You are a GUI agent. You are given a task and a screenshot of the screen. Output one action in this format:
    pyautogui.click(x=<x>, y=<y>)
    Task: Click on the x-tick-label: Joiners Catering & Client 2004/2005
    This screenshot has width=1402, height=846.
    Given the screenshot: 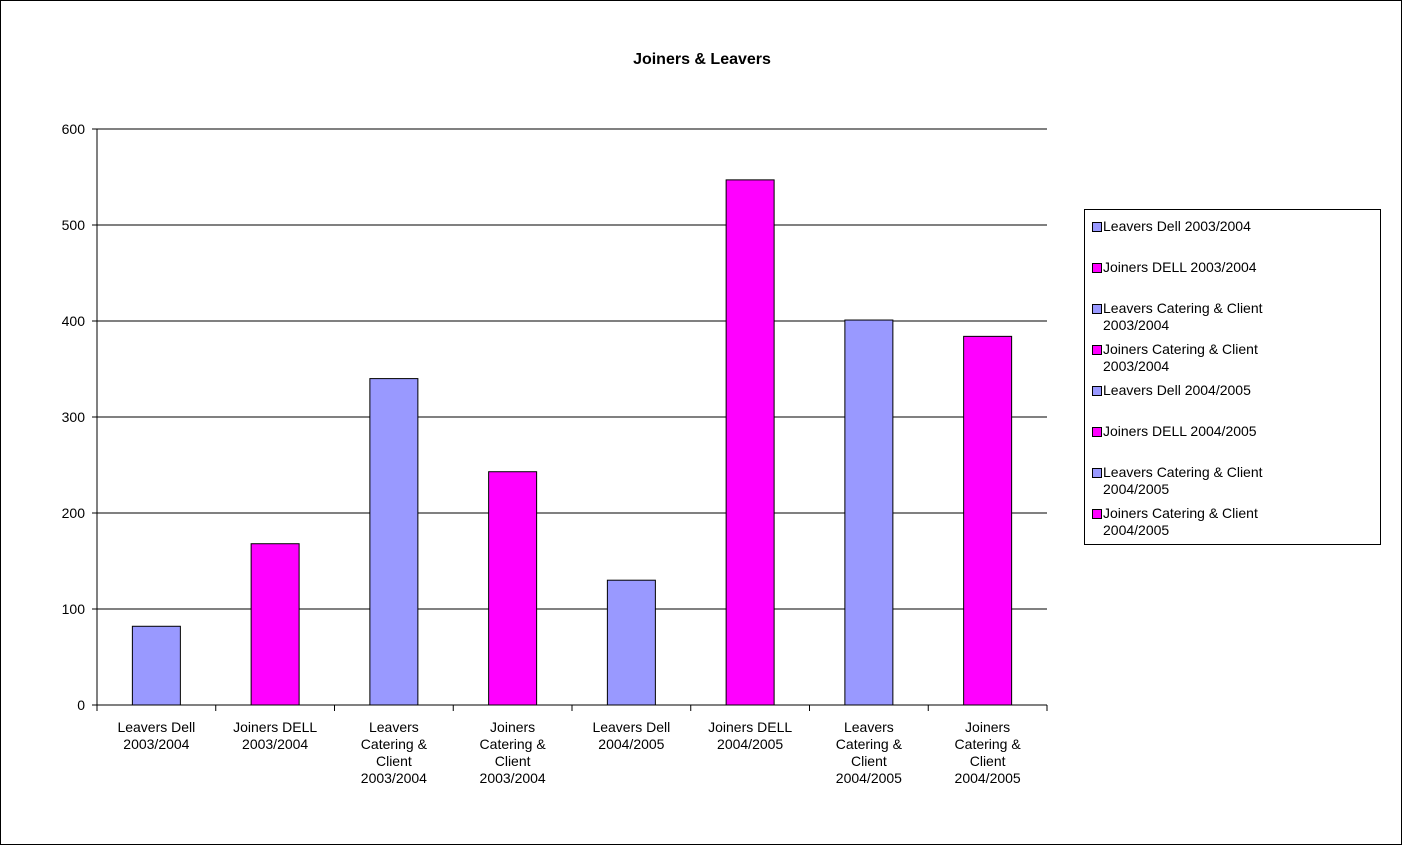 What is the action you would take?
    pyautogui.click(x=988, y=752)
    